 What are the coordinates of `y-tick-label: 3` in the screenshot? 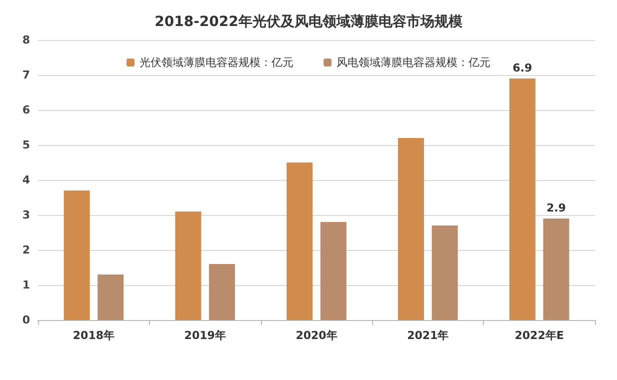 It's located at (26, 215).